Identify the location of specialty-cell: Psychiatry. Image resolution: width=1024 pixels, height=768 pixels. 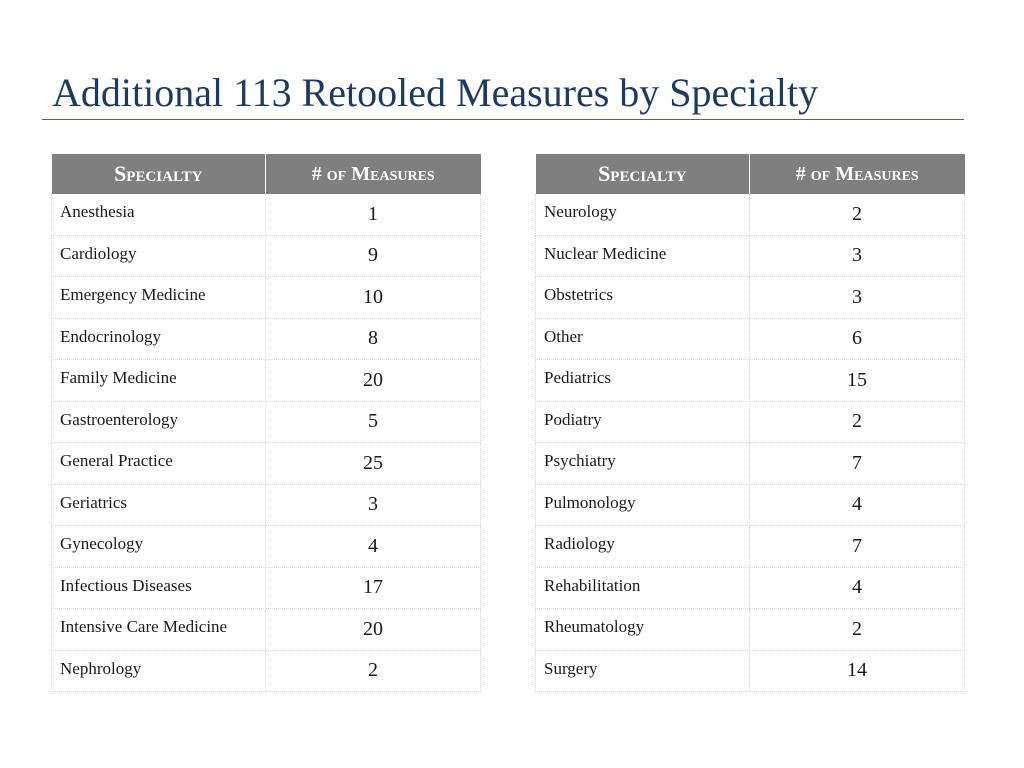
(642, 463).